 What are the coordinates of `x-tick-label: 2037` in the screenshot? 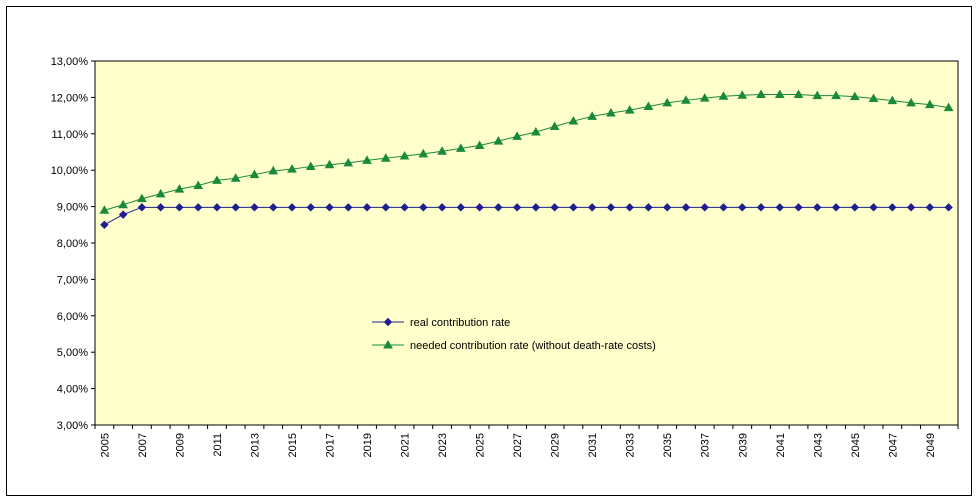 It's located at (706, 445).